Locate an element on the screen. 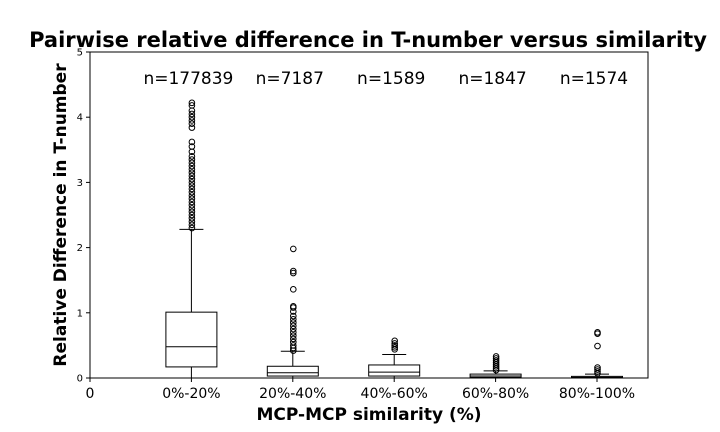 Image resolution: width=720 pixels, height=432 pixels. sample-size-label: n=1574 is located at coordinates (594, 79).